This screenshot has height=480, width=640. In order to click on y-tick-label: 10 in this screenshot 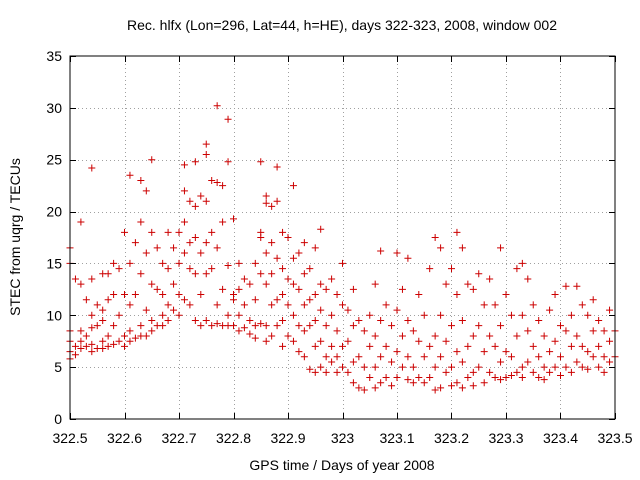, I will do `click(54, 315)`.